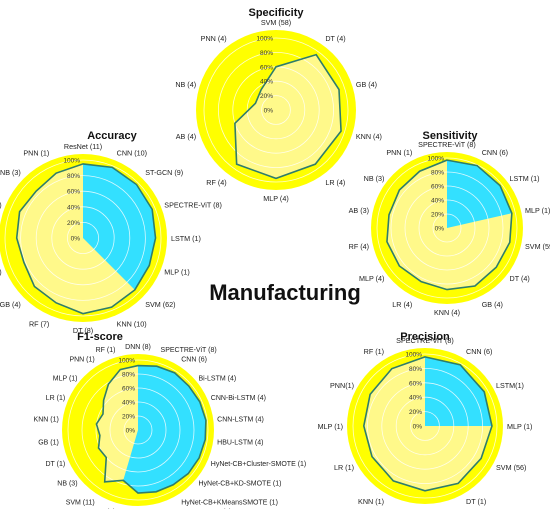 The image size is (550, 509). What do you see at coordinates (418, 427) in the screenshot?
I see `precision-tick-label: 0%` at bounding box center [418, 427].